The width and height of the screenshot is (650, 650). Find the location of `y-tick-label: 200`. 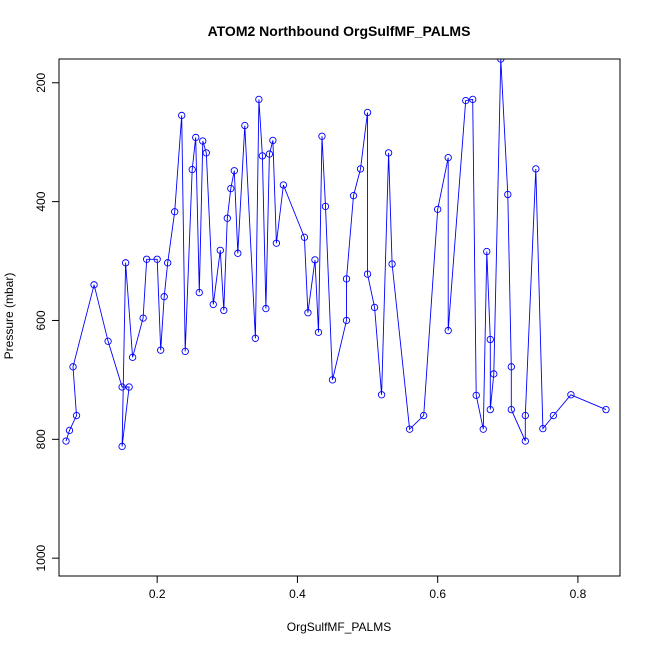

y-tick-label: 200 is located at coordinates (41, 82).